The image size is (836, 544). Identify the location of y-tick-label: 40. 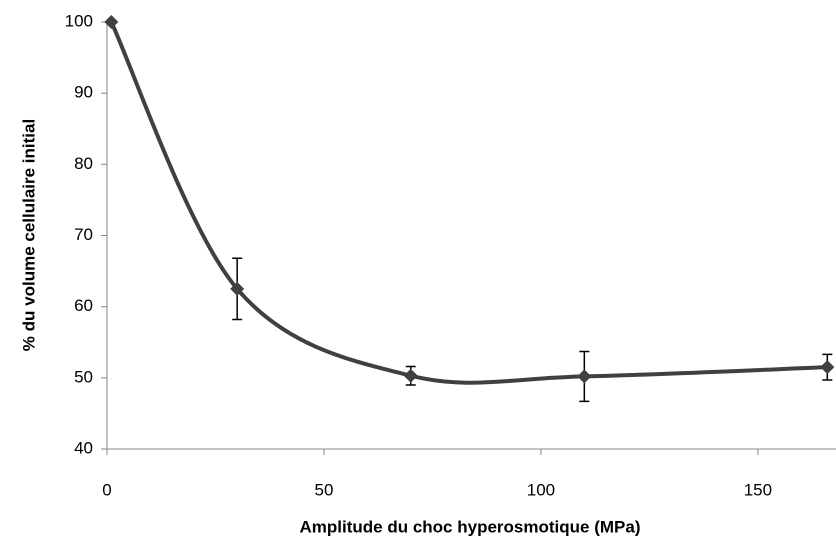
(83, 447).